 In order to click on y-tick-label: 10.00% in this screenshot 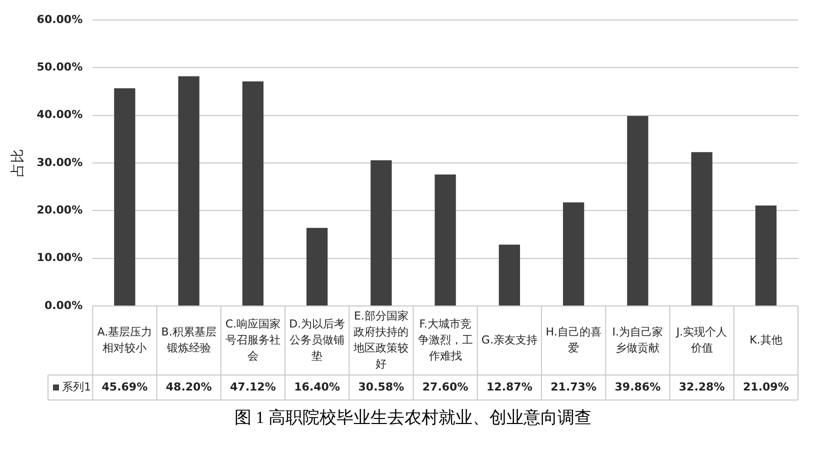, I will do `click(59, 257)`.